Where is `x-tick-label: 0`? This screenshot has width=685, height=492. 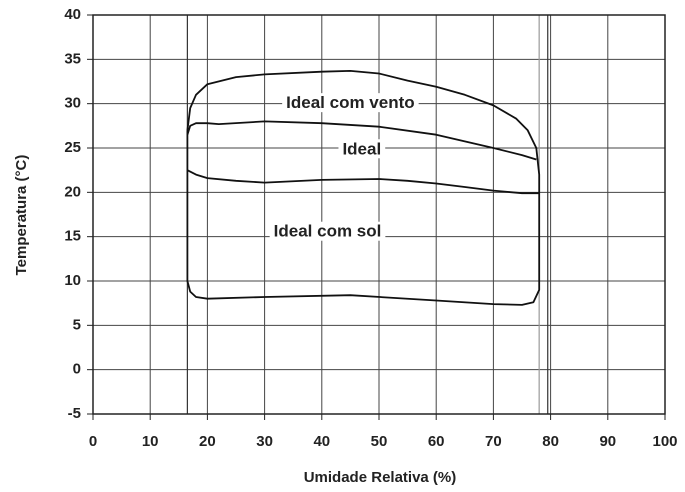 x-tick-label: 0 is located at coordinates (93, 441).